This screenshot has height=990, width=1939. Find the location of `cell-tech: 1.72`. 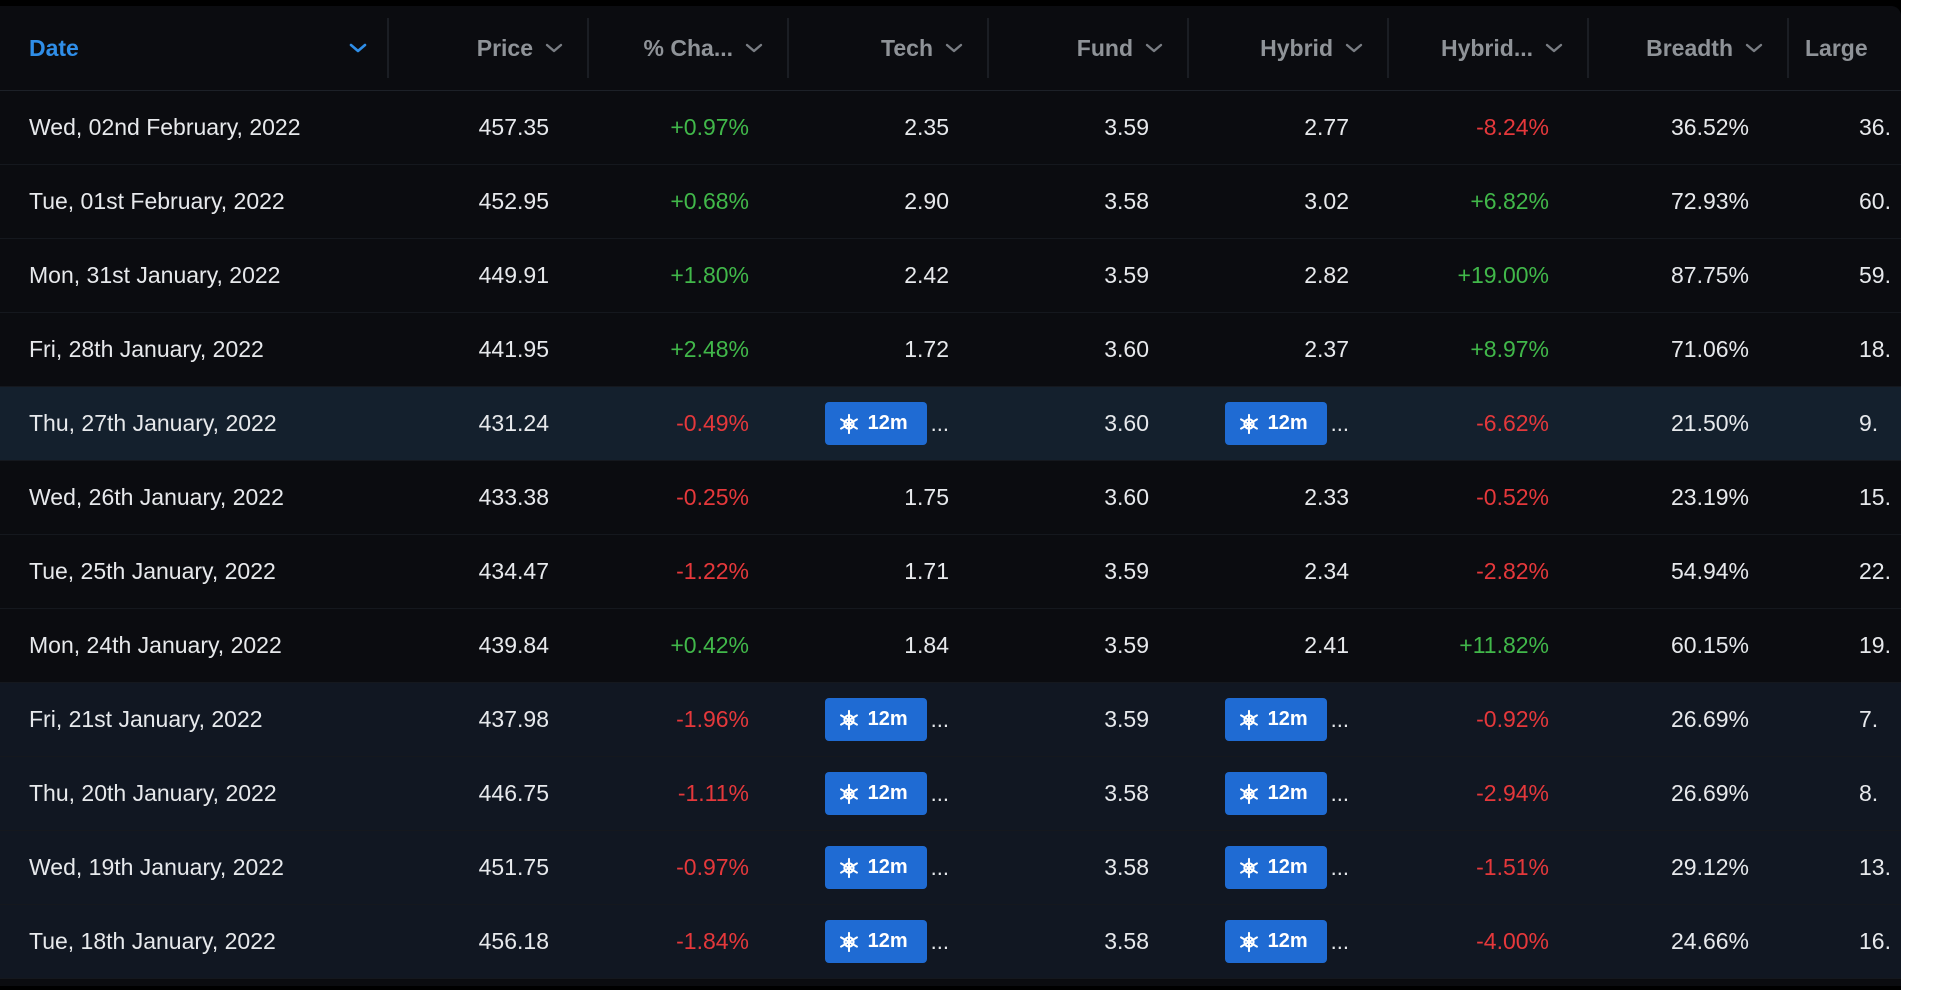

cell-tech: 1.72 is located at coordinates (889, 349).